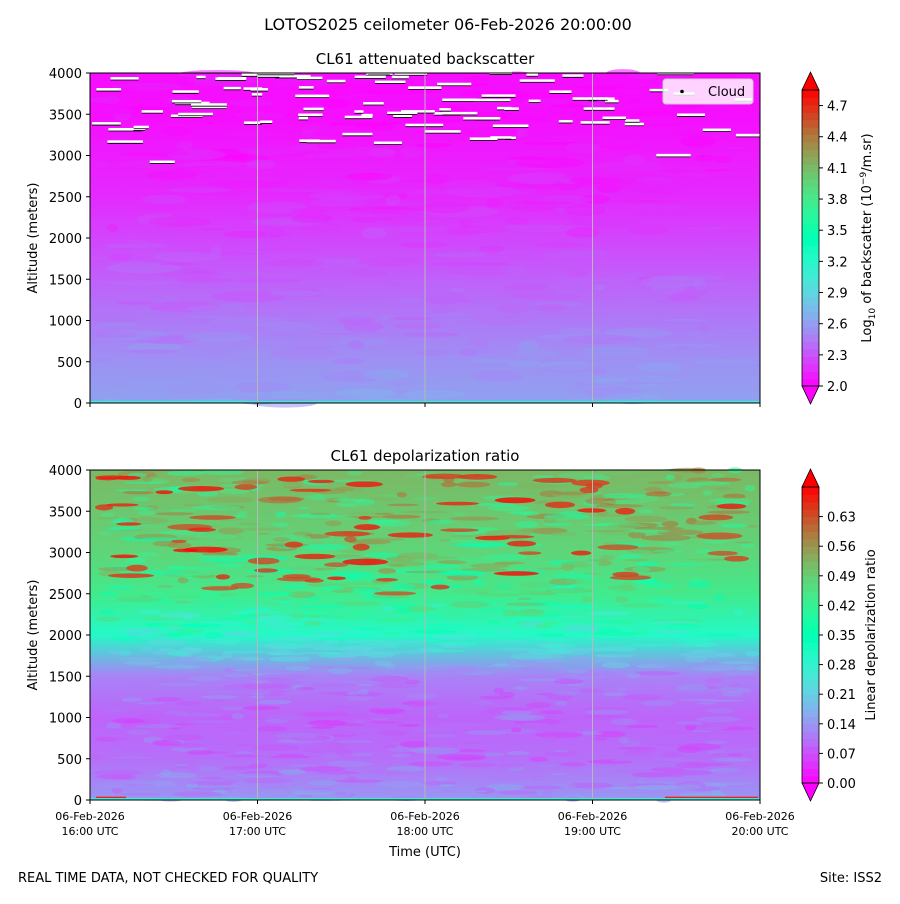  What do you see at coordinates (425, 238) in the screenshot?
I see `backscatter-gridlines` at bounding box center [425, 238].